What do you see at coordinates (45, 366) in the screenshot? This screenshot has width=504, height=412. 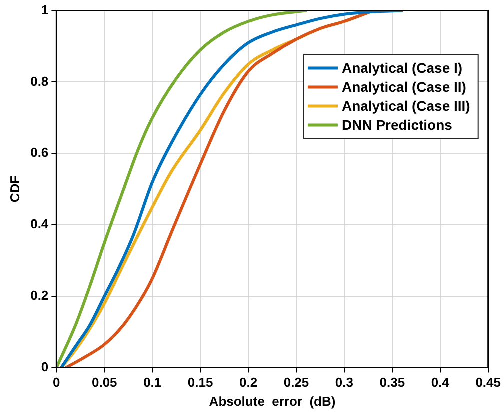 I see `y-tick-label: 0` at bounding box center [45, 366].